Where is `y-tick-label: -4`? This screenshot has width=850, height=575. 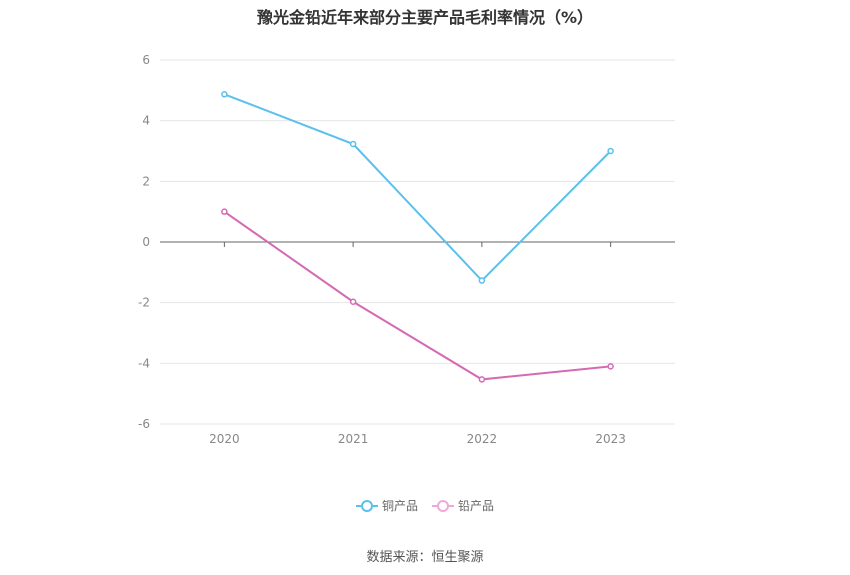 y-tick-label: -4 is located at coordinates (144, 363).